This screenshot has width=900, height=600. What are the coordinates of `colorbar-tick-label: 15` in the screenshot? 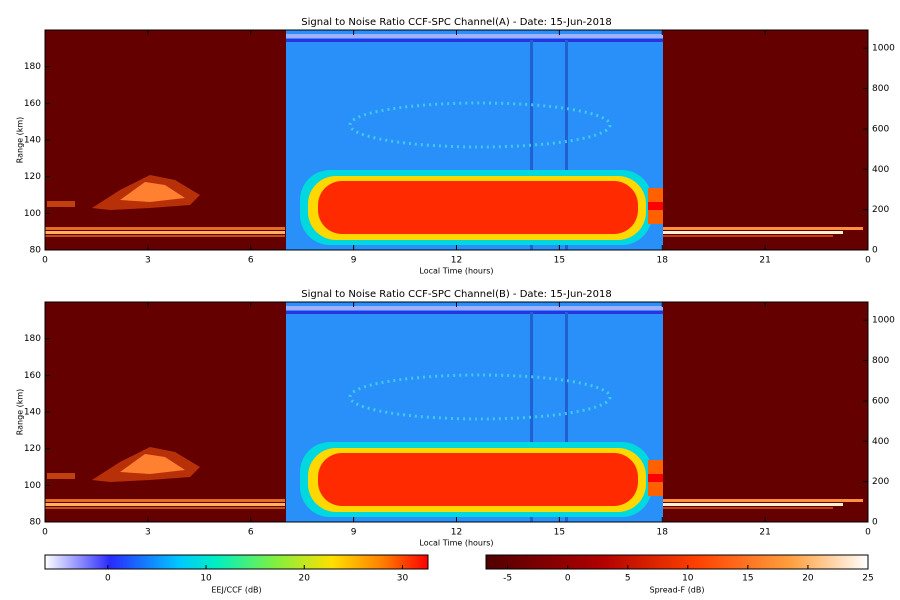 It's located at (747, 579).